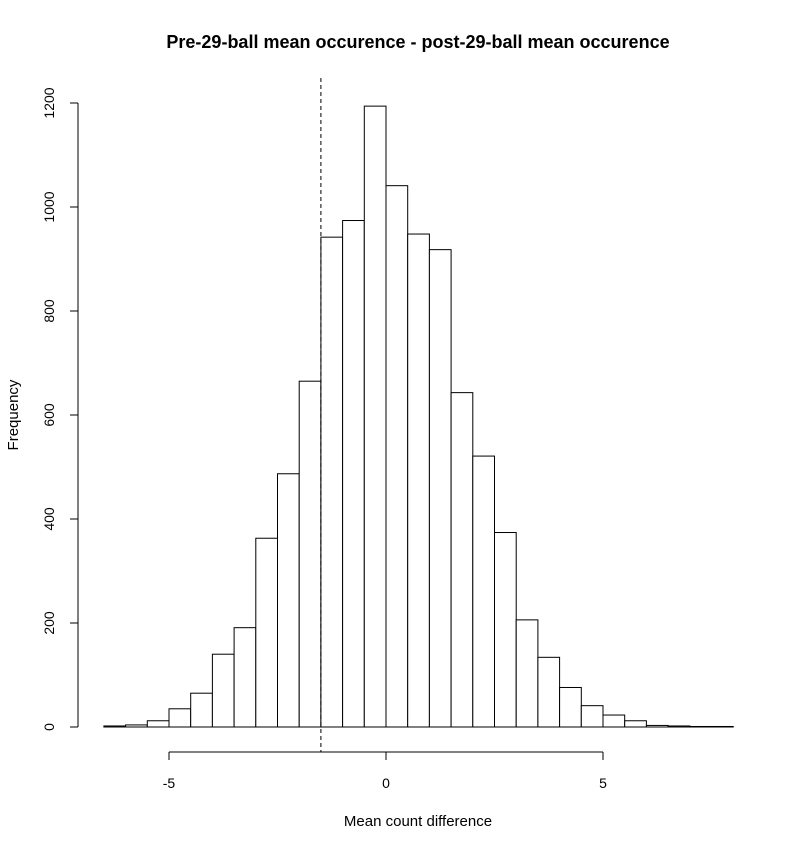  Describe the element at coordinates (49, 206) in the screenshot. I see `y-tick-label: 1000` at that location.